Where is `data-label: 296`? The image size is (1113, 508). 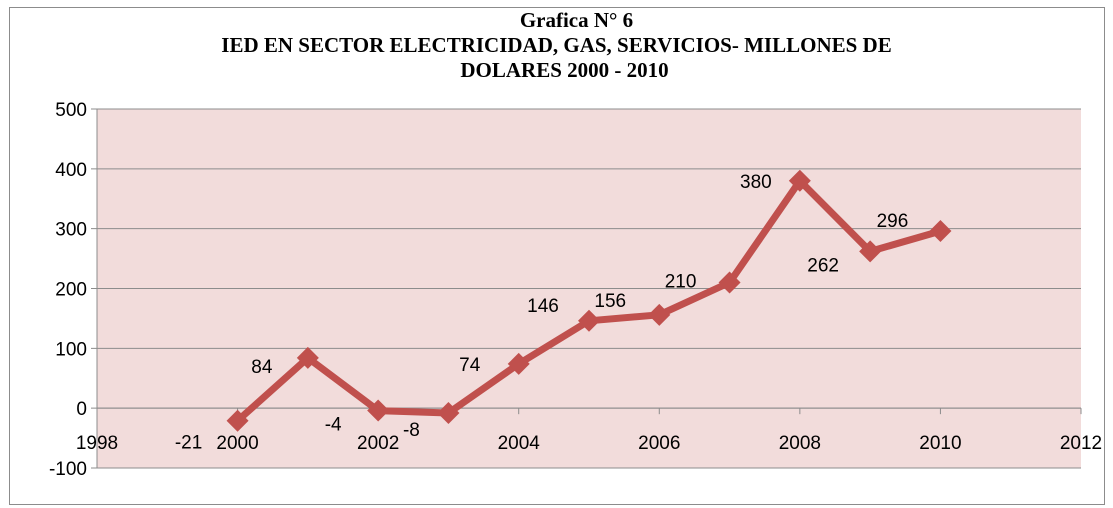 data-label: 296 is located at coordinates (893, 221).